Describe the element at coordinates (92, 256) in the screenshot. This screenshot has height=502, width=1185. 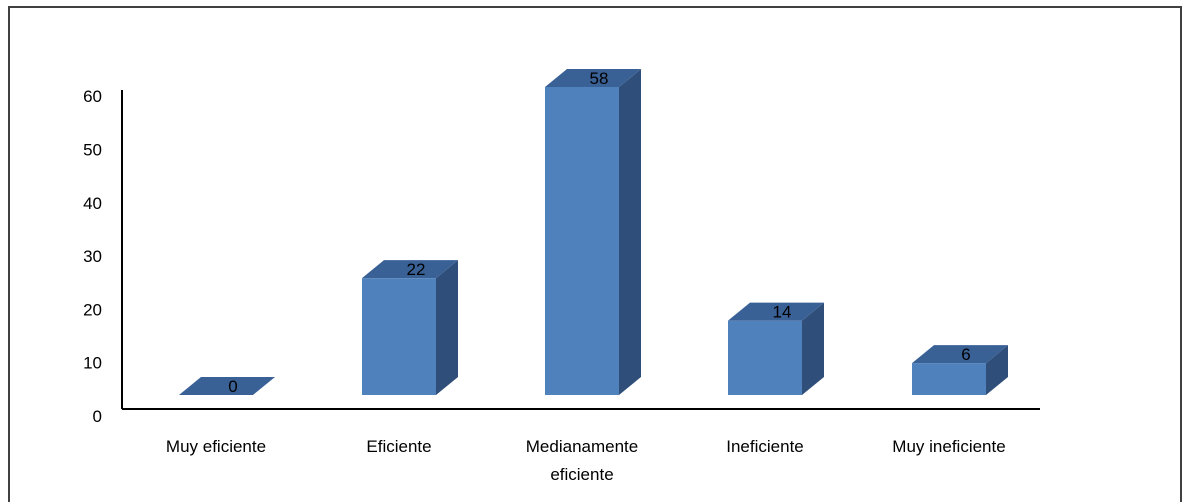
I see `y-tick-label: 30` at that location.